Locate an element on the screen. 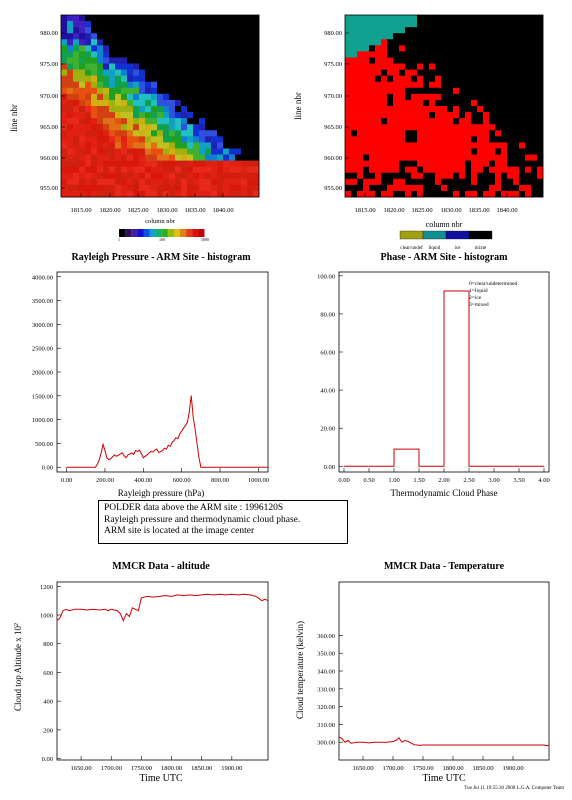 Image resolution: width=572 pixels, height=800 pixels. x-tick-label: 1750.00 is located at coordinates (141, 768).